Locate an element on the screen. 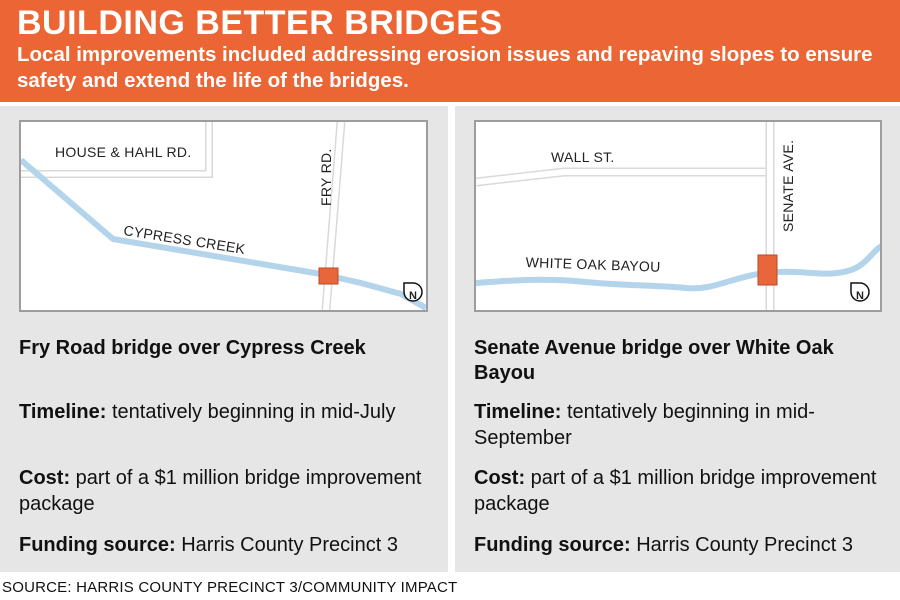  map-senate-avenue: WALL ST. SENATE AVE. WHITE OAK BAYOU N is located at coordinates (678, 216).